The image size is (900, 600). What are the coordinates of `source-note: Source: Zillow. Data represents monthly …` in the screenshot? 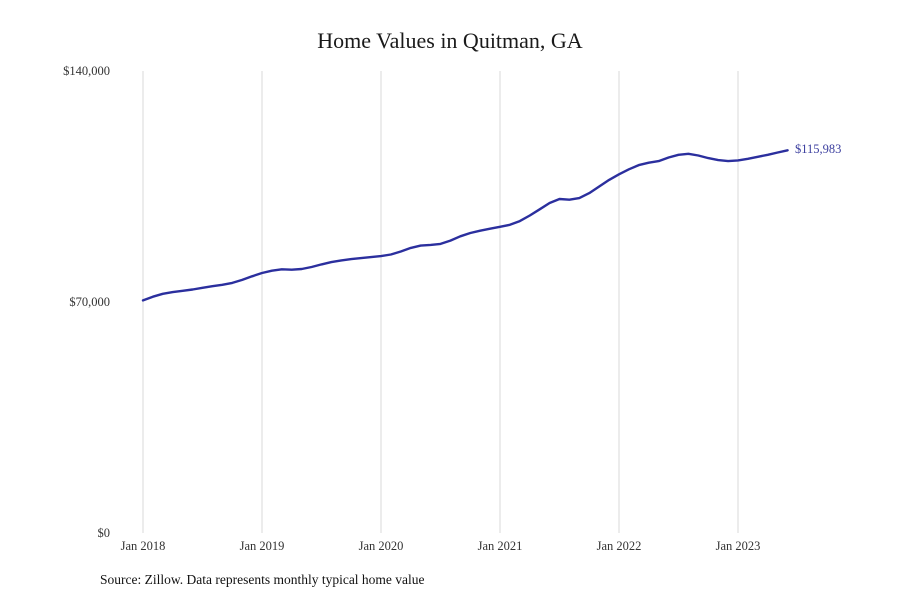 It's located at (262, 579).